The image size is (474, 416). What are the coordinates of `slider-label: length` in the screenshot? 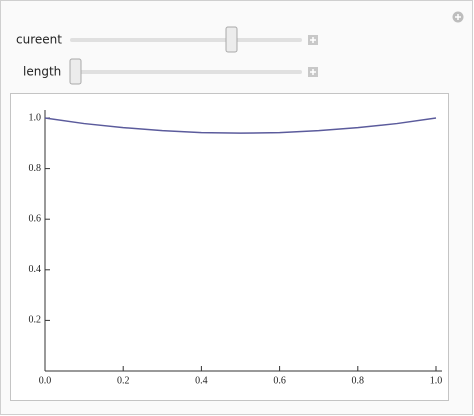 It's located at (42, 72).